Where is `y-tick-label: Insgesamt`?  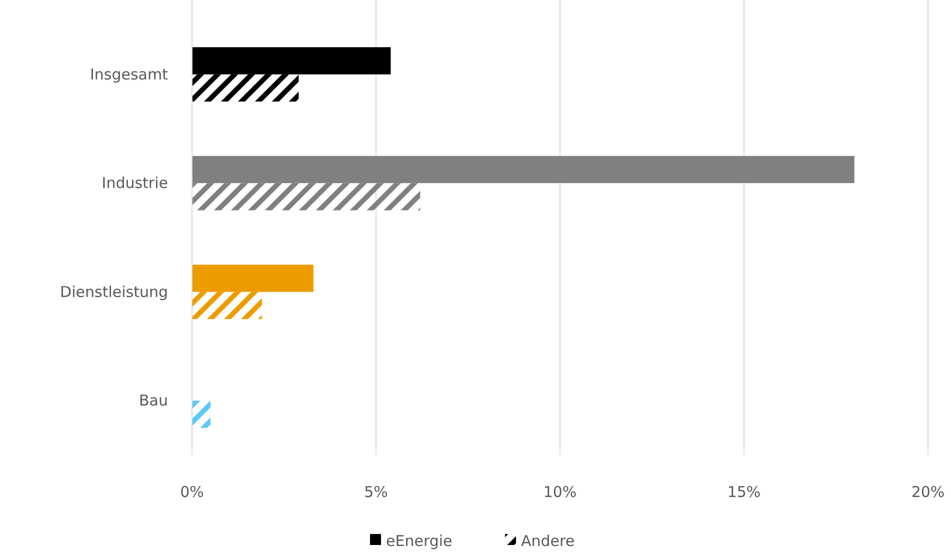
y-tick-label: Insgesamt is located at coordinates (129, 74).